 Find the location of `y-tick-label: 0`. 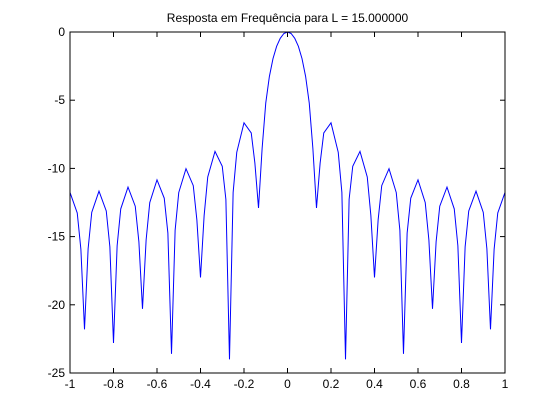

y-tick-label: 0 is located at coordinates (61, 32).